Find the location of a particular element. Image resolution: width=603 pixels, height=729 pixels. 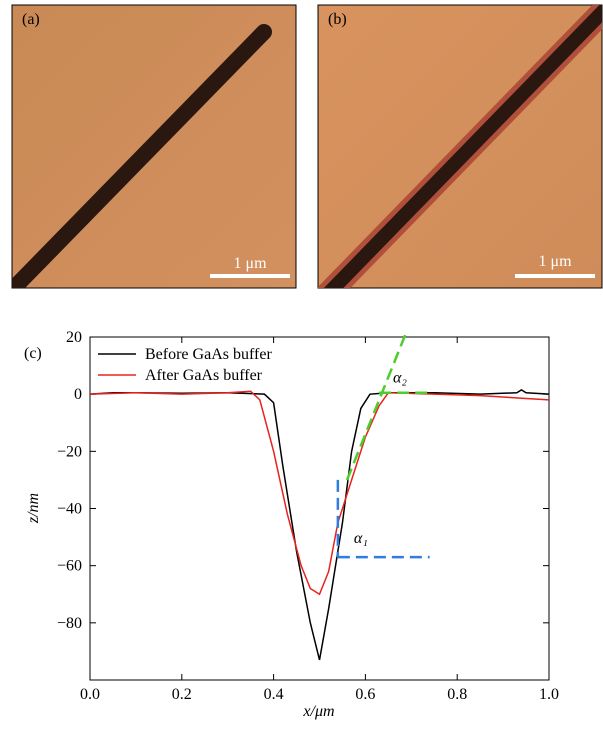

y-tick-label: −60 is located at coordinates (69, 566).